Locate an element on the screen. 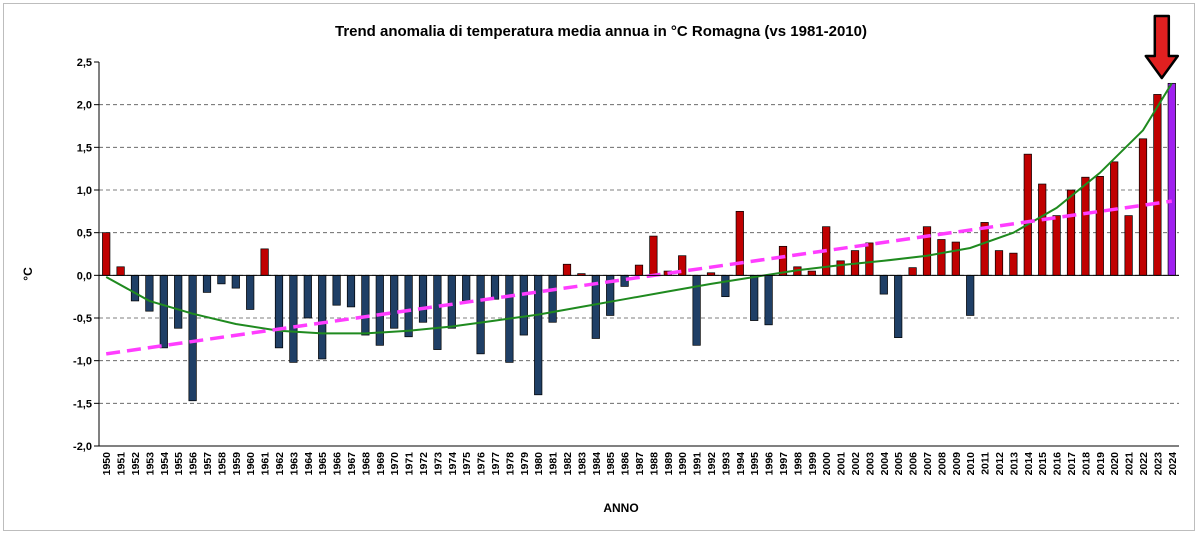 Image resolution: width=1200 pixels, height=535 pixels. bar-1953 is located at coordinates (149, 293).